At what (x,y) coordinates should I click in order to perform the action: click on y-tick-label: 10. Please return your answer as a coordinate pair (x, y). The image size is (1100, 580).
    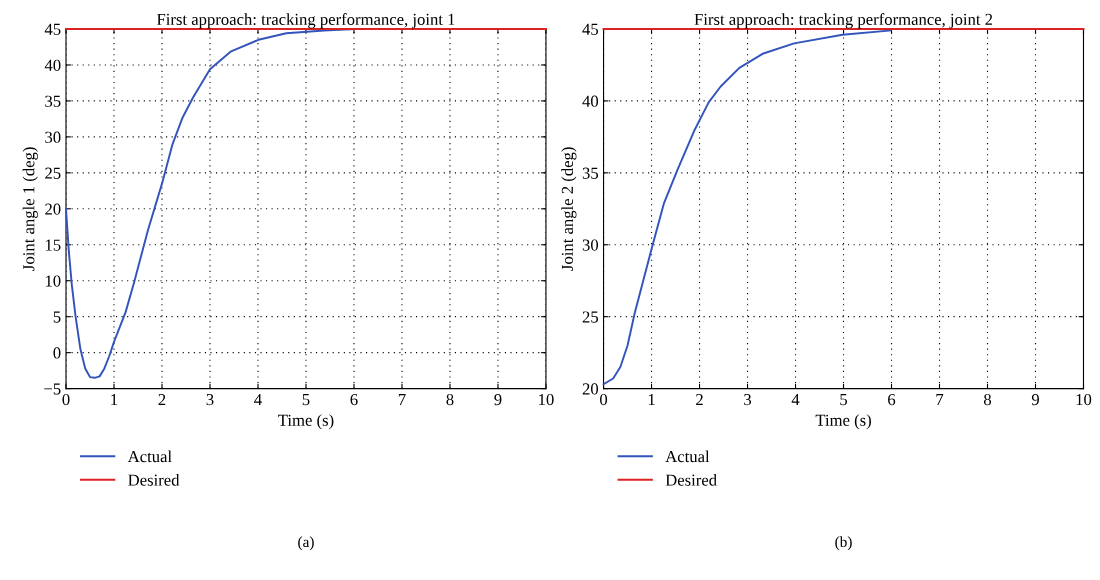
    Looking at the image, I should click on (53, 281).